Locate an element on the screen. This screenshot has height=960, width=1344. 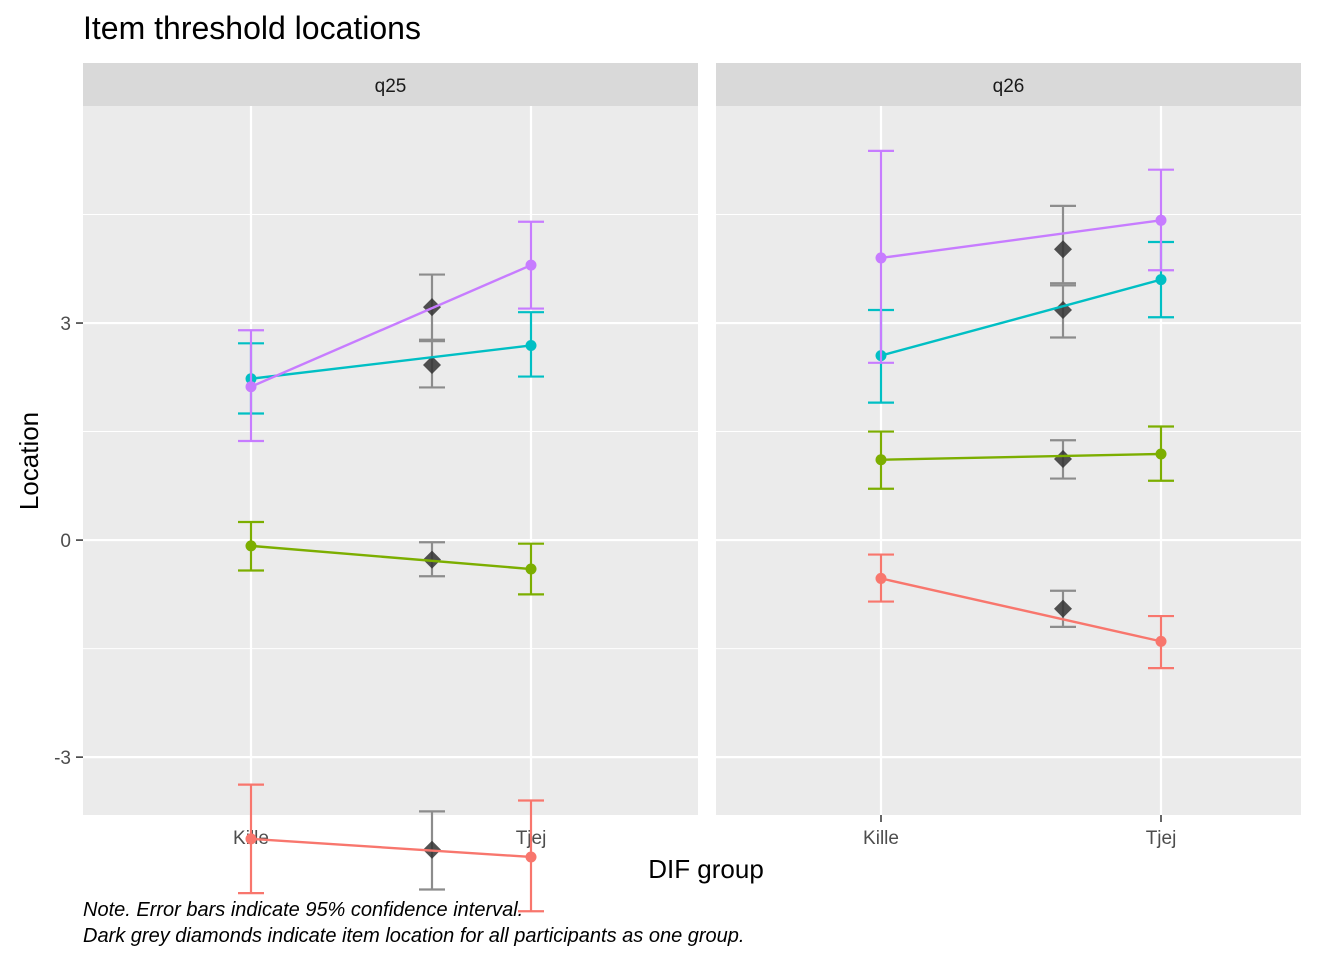
y-tick-label-1: 0 is located at coordinates (65, 541).